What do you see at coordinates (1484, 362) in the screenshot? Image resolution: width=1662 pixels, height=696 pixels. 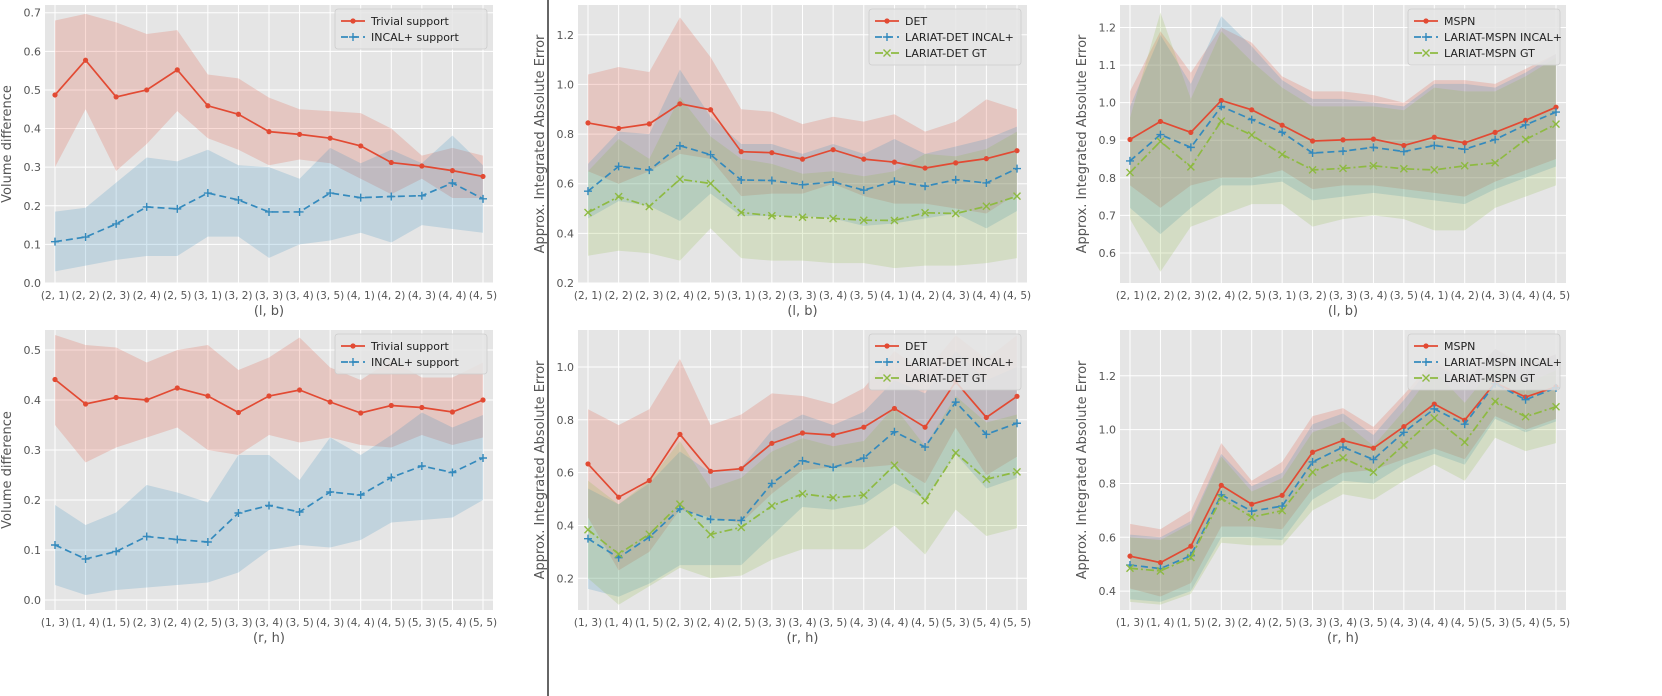 I see `legend: MSPN LARIAT-MSPN INCAL+ LARIAT-MSPN GT` at bounding box center [1484, 362].